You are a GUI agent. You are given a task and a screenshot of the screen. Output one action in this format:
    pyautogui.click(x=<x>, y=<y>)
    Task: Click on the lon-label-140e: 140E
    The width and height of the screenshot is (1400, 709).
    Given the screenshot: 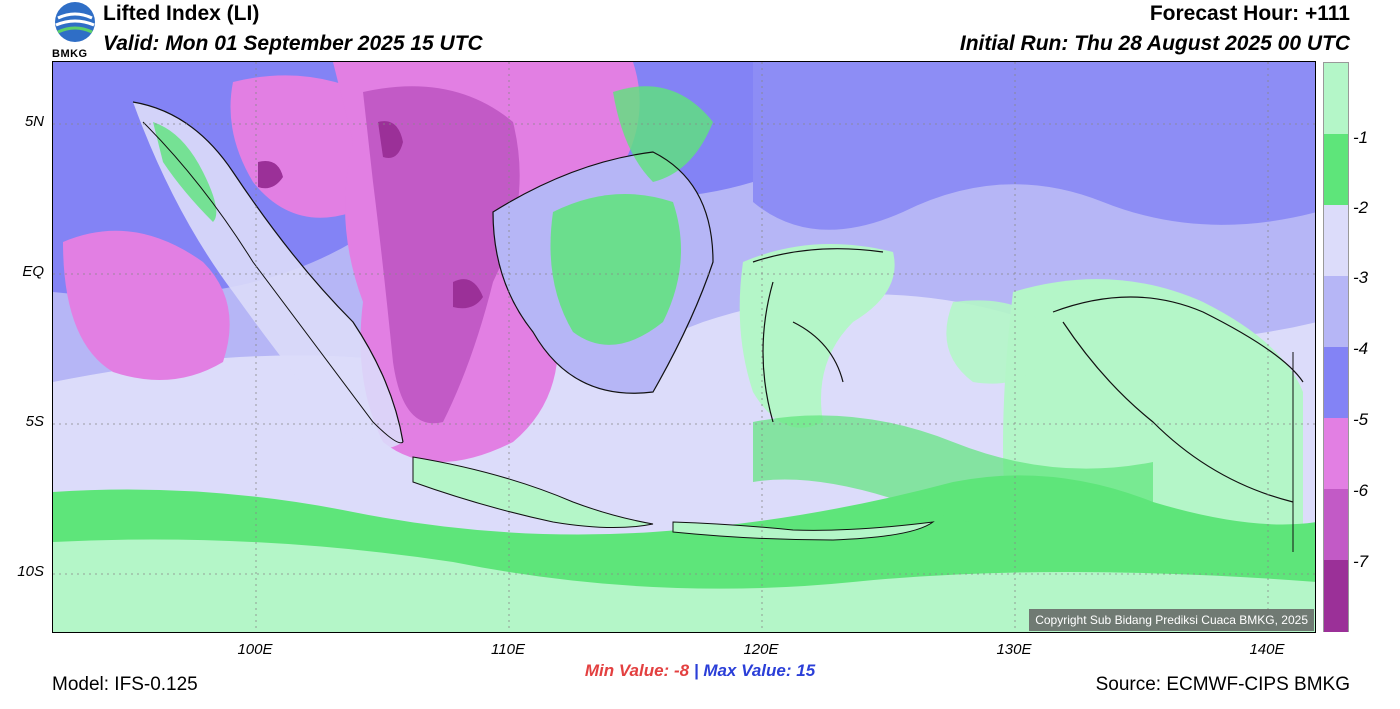 What is the action you would take?
    pyautogui.click(x=1267, y=649)
    